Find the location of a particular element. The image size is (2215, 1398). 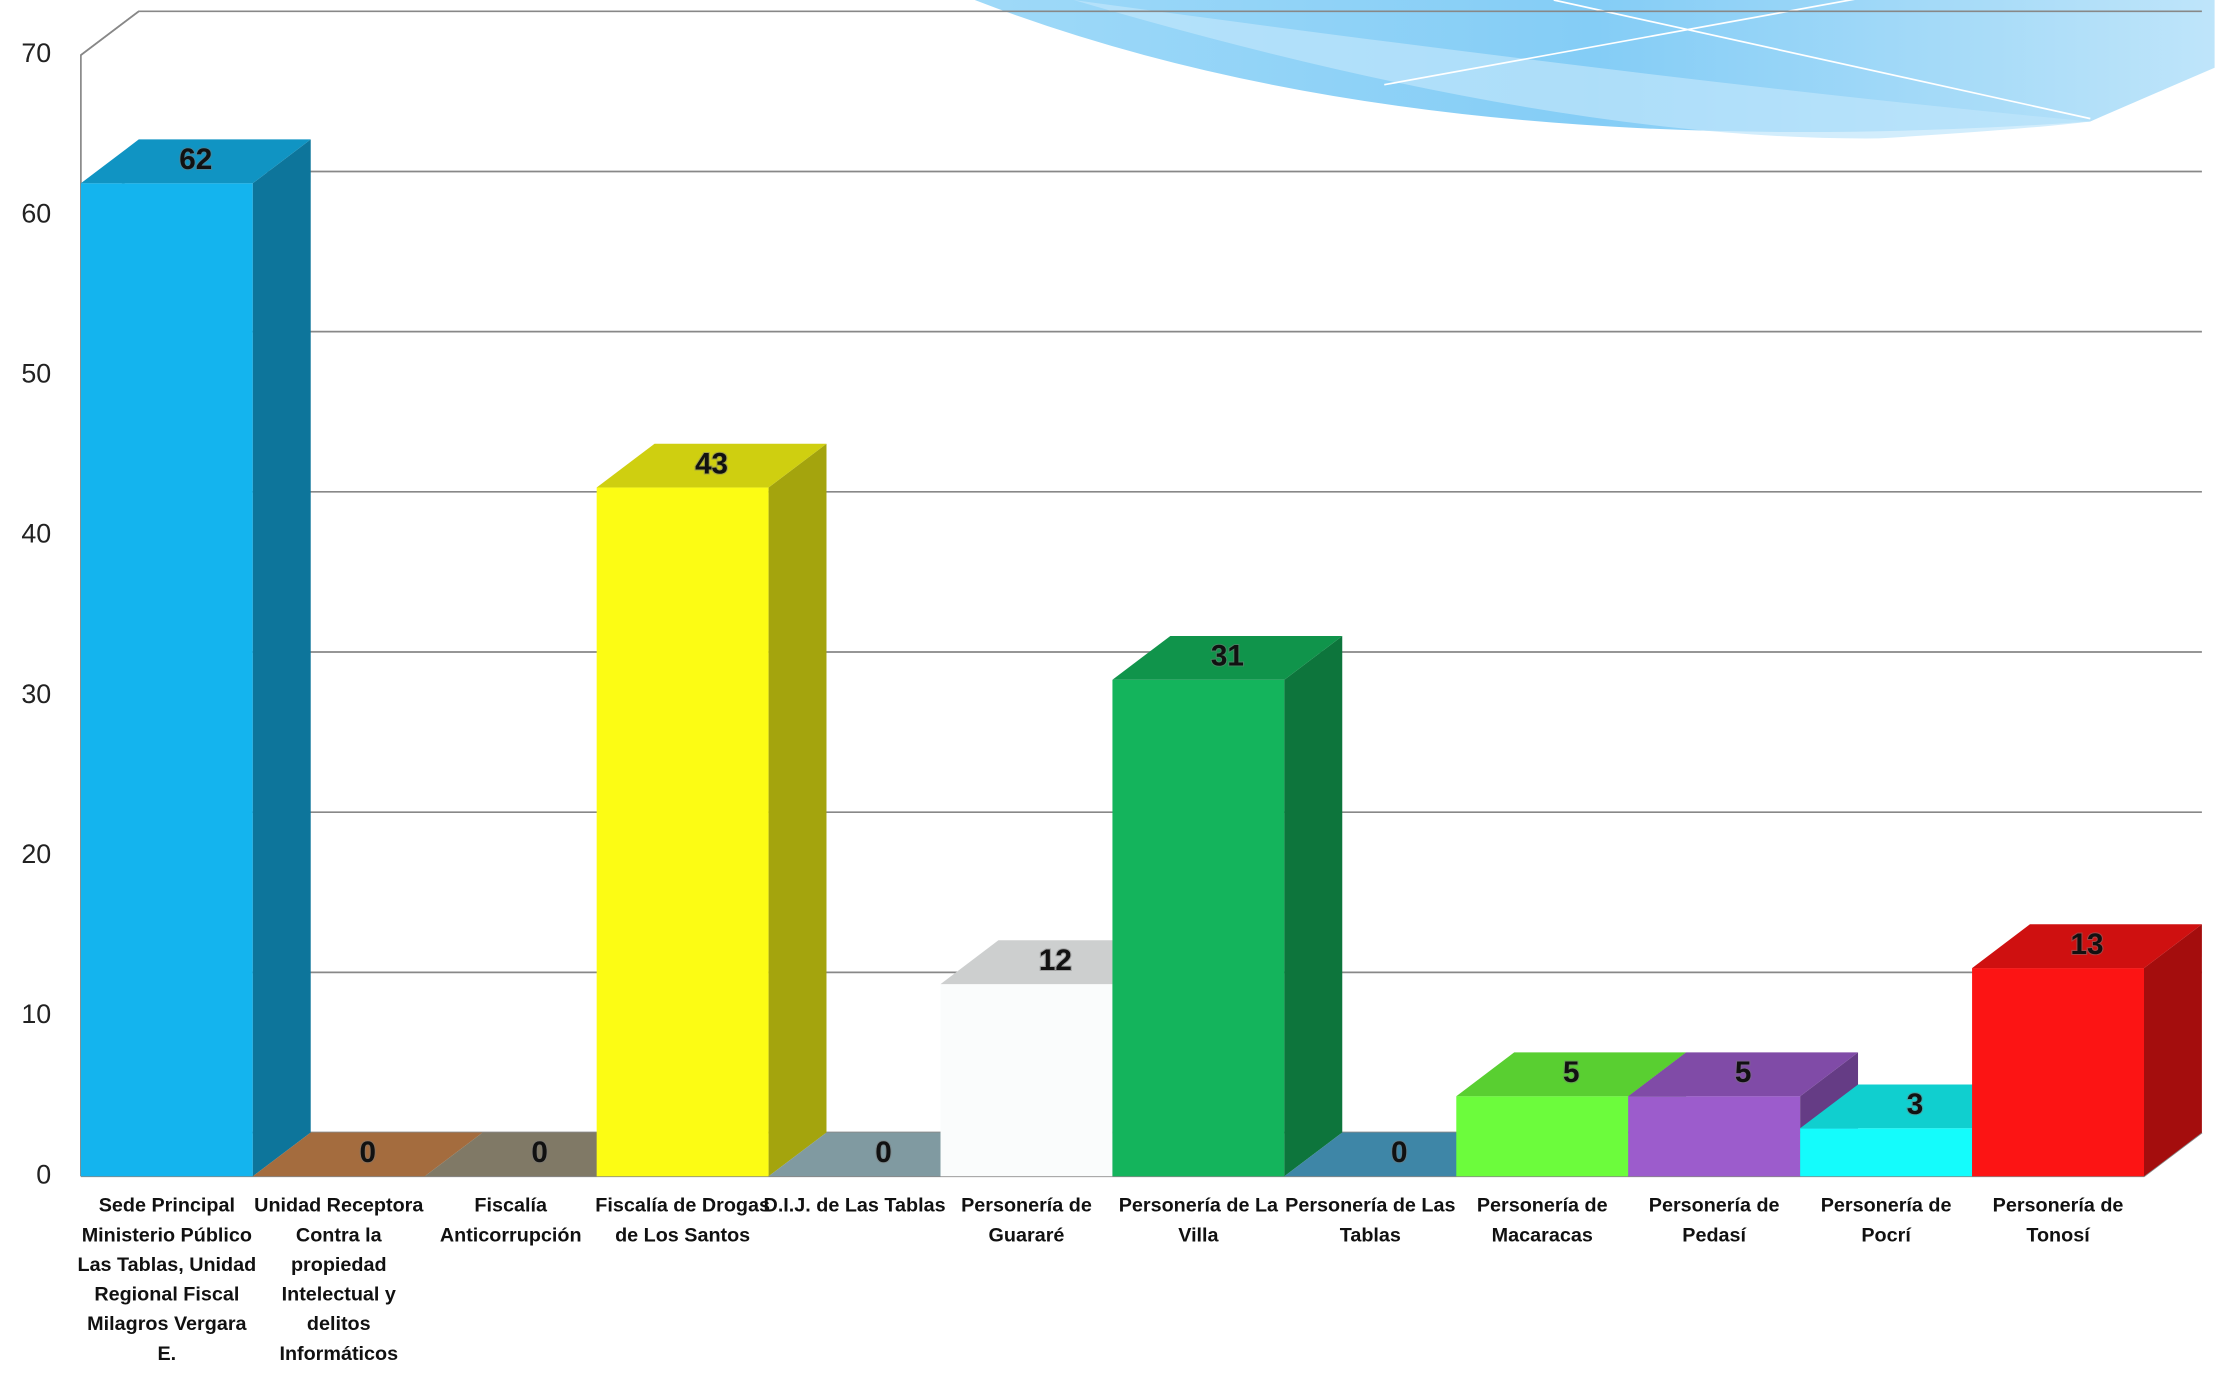

x-tick-label-box: Fiscalía de Drogas de Los Santos is located at coordinates (682, 1219).